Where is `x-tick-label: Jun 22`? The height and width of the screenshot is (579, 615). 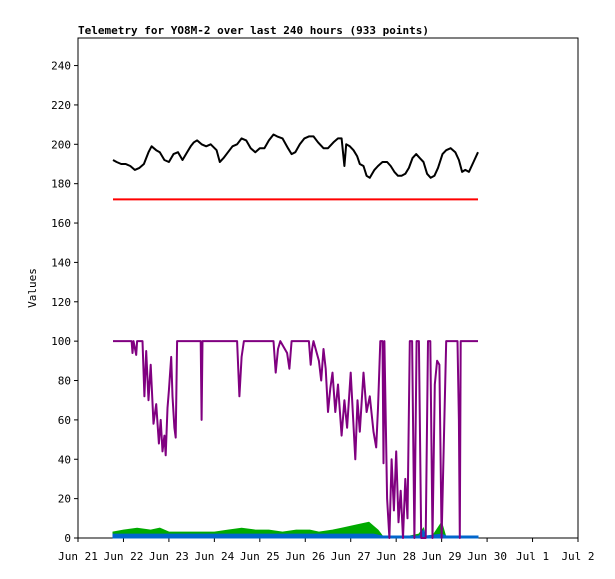 x-tick-label: Jun 22 is located at coordinates (124, 556).